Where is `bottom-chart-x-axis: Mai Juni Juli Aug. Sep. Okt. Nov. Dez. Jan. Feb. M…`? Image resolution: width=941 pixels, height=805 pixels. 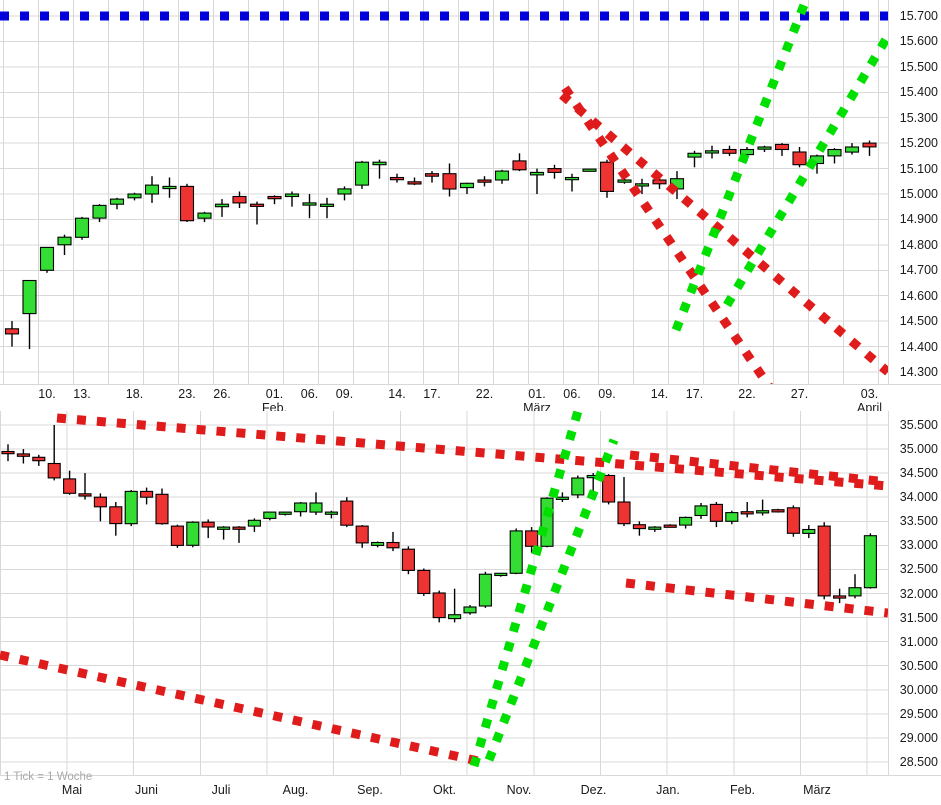
bottom-chart-x-axis: Mai Juni Juli Aug. Sep. Okt. Nov. Dez. Jan. Feb. M… is located at coordinates (470, 790).